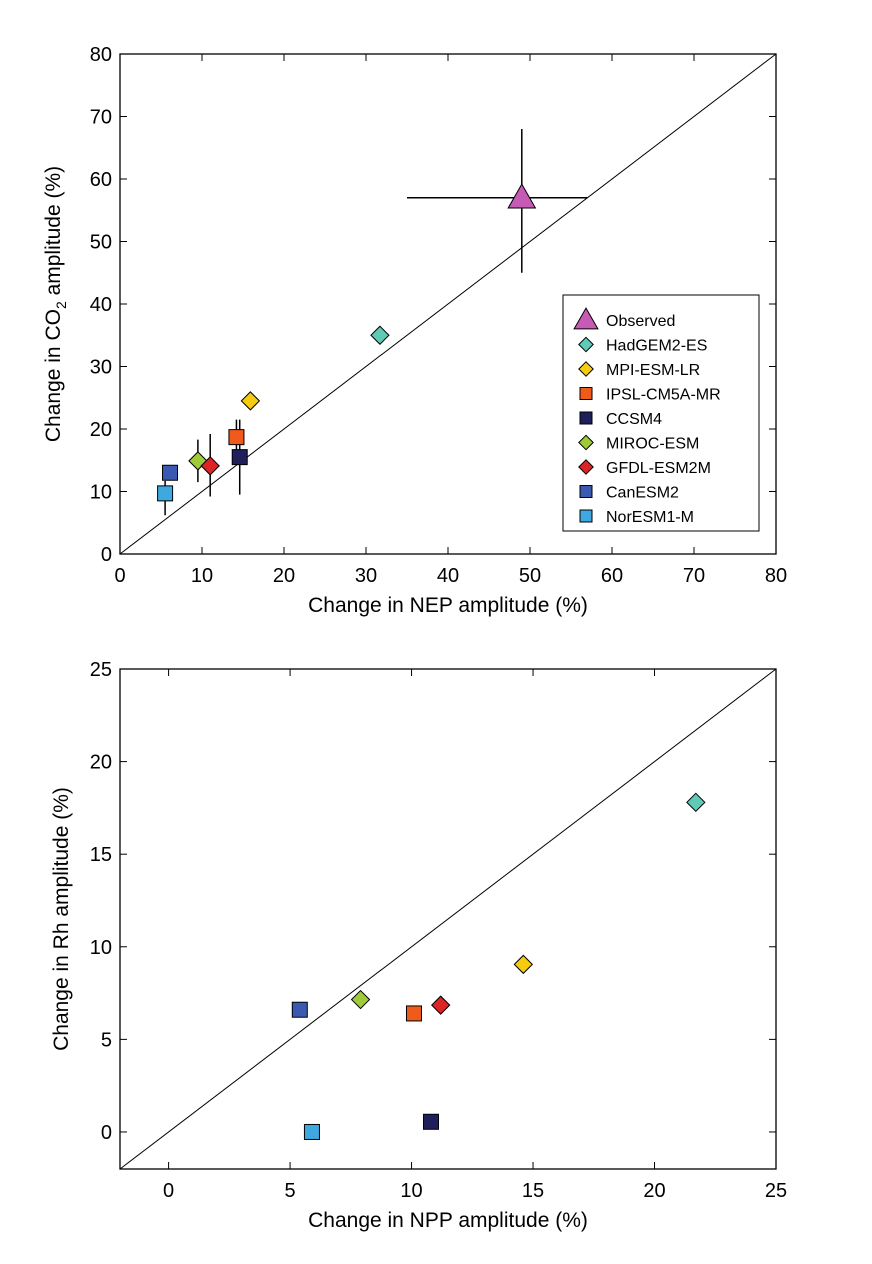  I want to click on y-tick-label-top: 80, so click(101, 55).